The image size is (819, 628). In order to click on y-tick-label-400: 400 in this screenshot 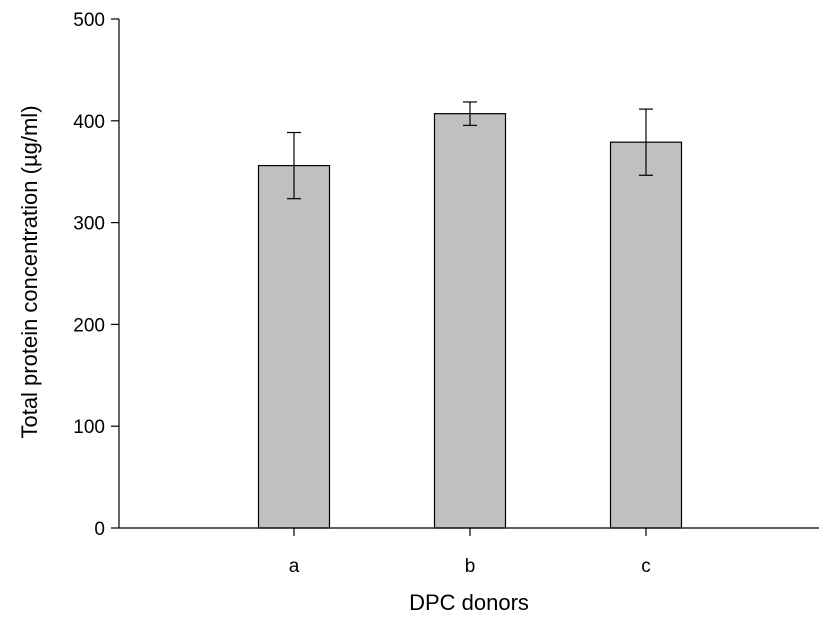, I will do `click(89, 122)`.